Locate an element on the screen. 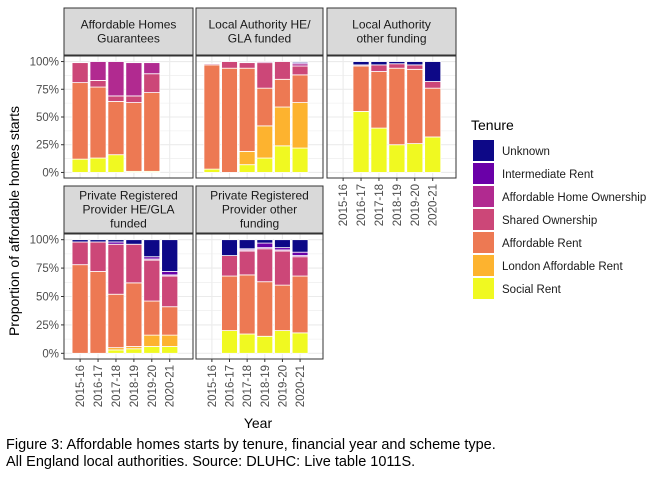 The height and width of the screenshot is (480, 672). x-axis-title: Year is located at coordinates (258, 423).